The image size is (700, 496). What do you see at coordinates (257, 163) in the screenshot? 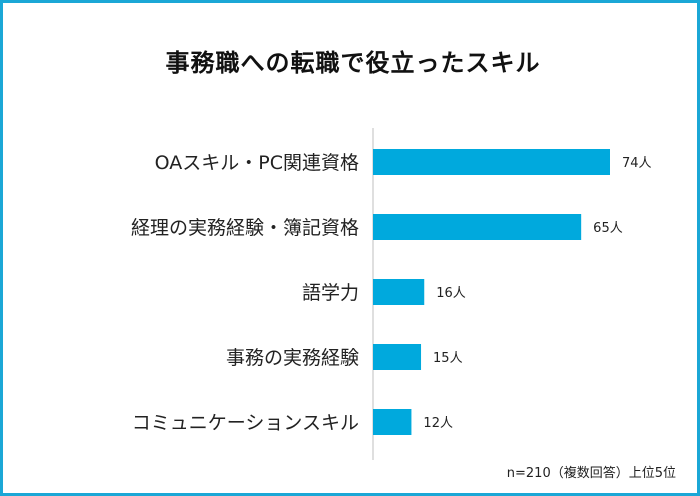
I see `category-label-1: OAスキル・PC関連資格` at bounding box center [257, 163].